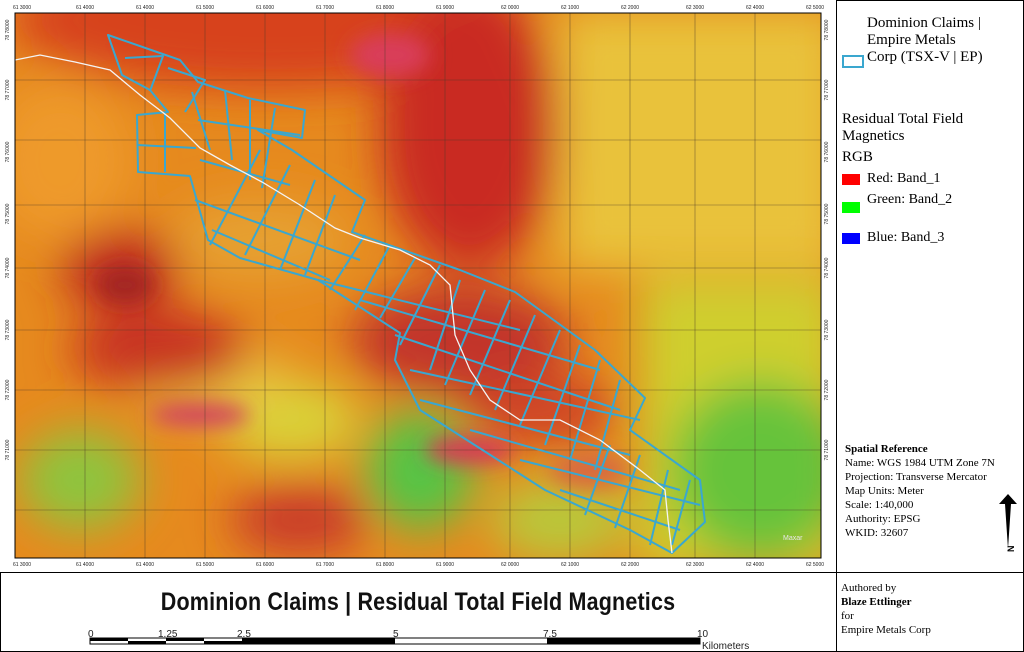  What do you see at coordinates (827, 151) in the screenshot?
I see `y-tick-label-right: 78 76000` at bounding box center [827, 151].